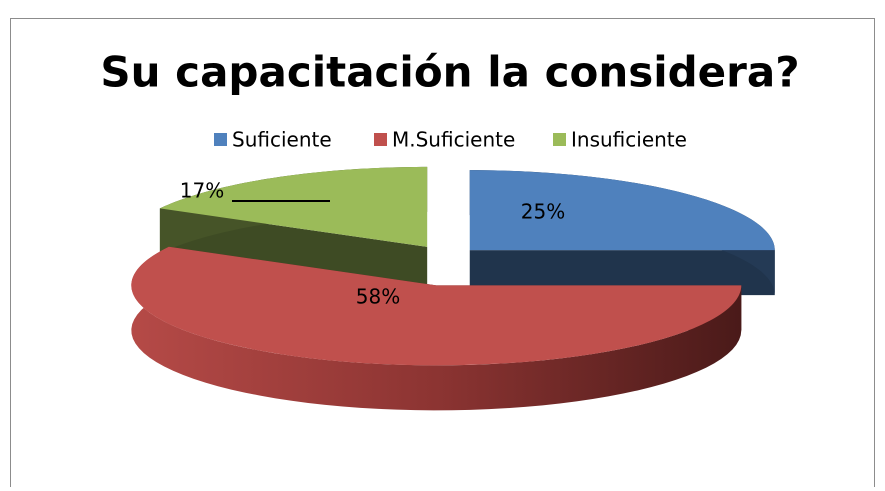  I want to click on data-label: 25%, so click(543, 212).